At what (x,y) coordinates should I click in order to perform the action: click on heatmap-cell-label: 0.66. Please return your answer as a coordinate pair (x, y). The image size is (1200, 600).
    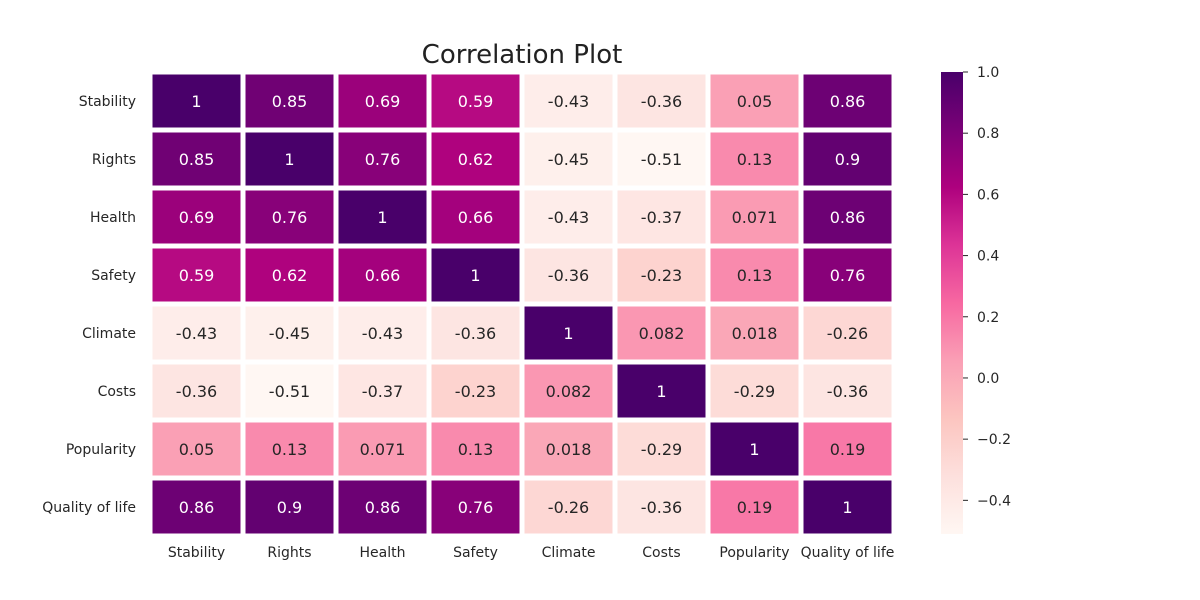
    Looking at the image, I should click on (383, 275).